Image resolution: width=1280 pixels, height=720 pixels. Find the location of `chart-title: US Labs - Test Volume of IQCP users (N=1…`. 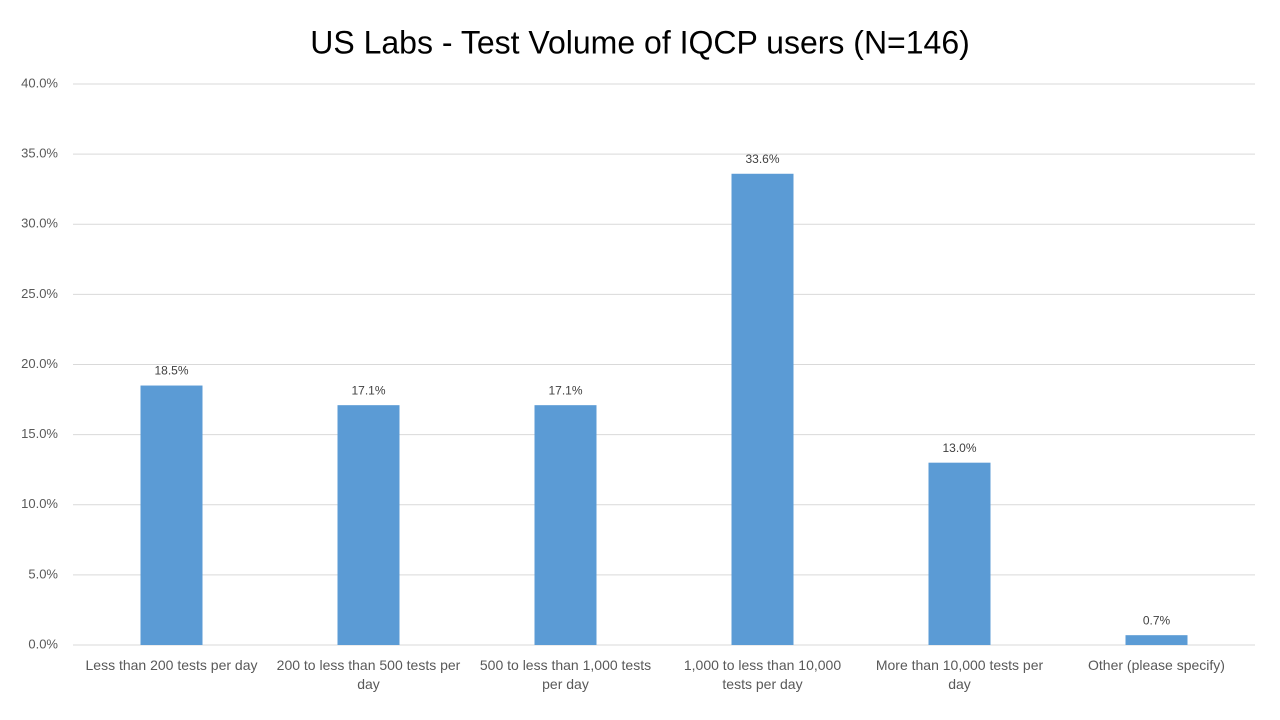

chart-title: US Labs - Test Volume of IQCP users (N=1… is located at coordinates (640, 42).